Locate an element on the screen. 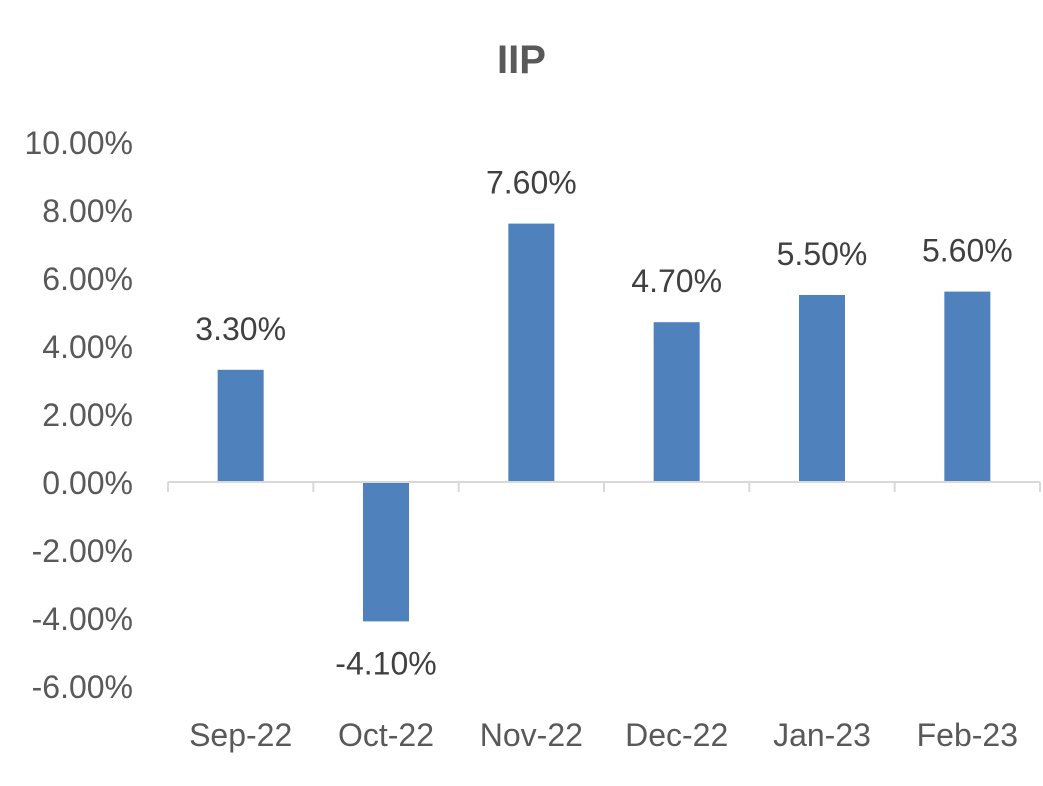 This screenshot has height=786, width=1043. x-tick-label: Oct-22 is located at coordinates (386, 735).